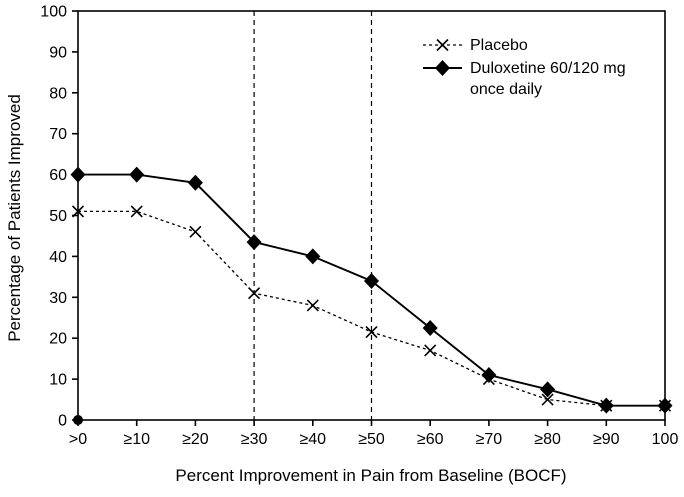 Image resolution: width=684 pixels, height=497 pixels. I want to click on origin-dot-marker, so click(78, 420).